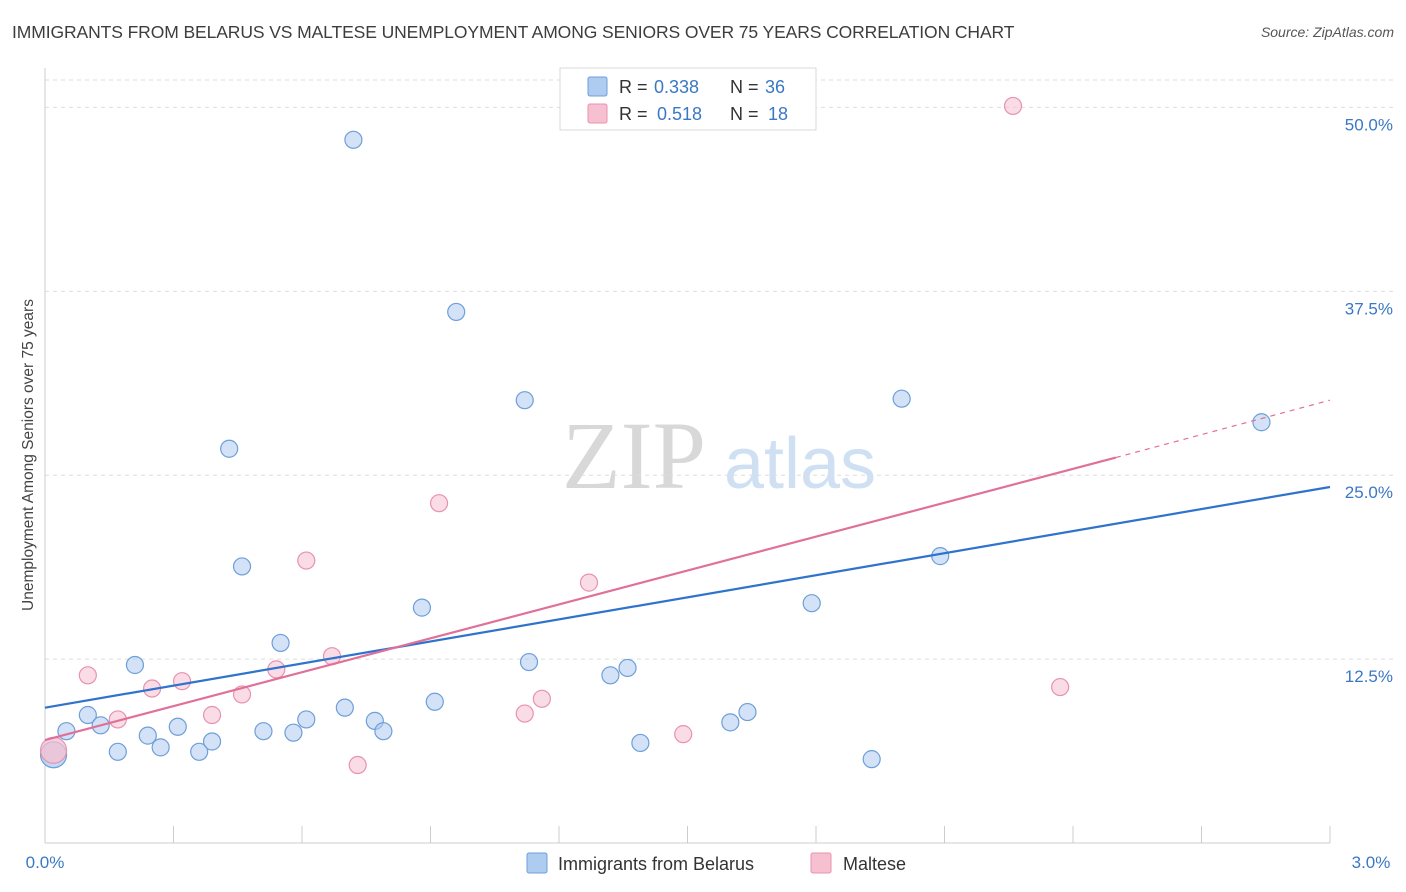  I want to click on stats-n-label-0: N =, so click(744, 87).